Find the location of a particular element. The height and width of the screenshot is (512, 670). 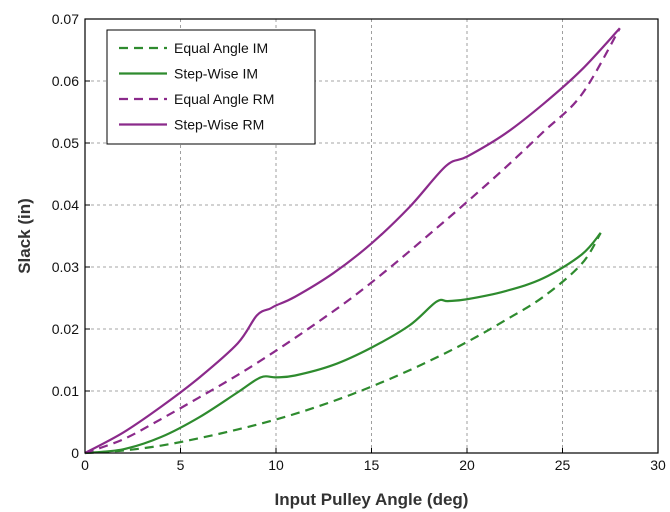

x-tick-label: 0 is located at coordinates (85, 465).